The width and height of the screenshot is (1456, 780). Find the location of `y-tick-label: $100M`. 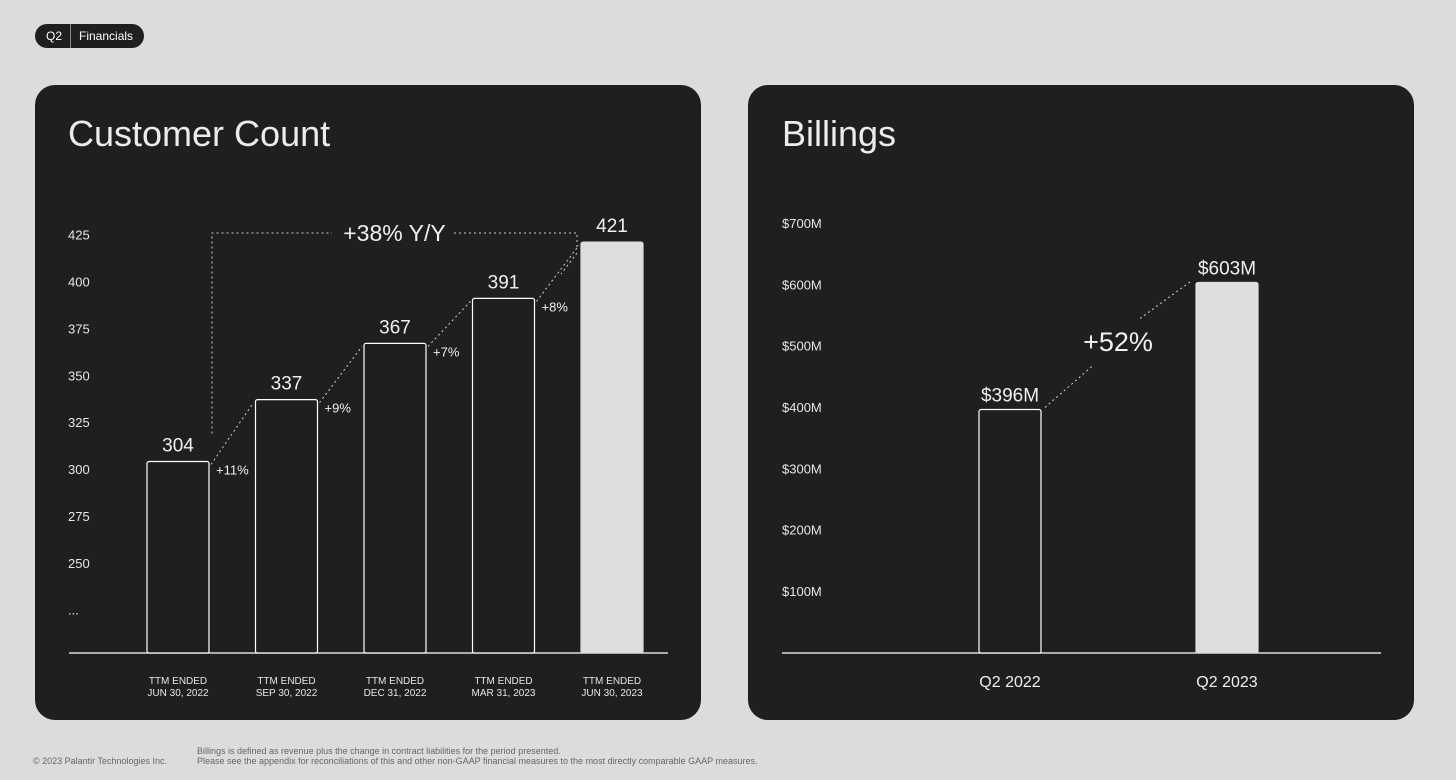

y-tick-label: $100M is located at coordinates (802, 591).